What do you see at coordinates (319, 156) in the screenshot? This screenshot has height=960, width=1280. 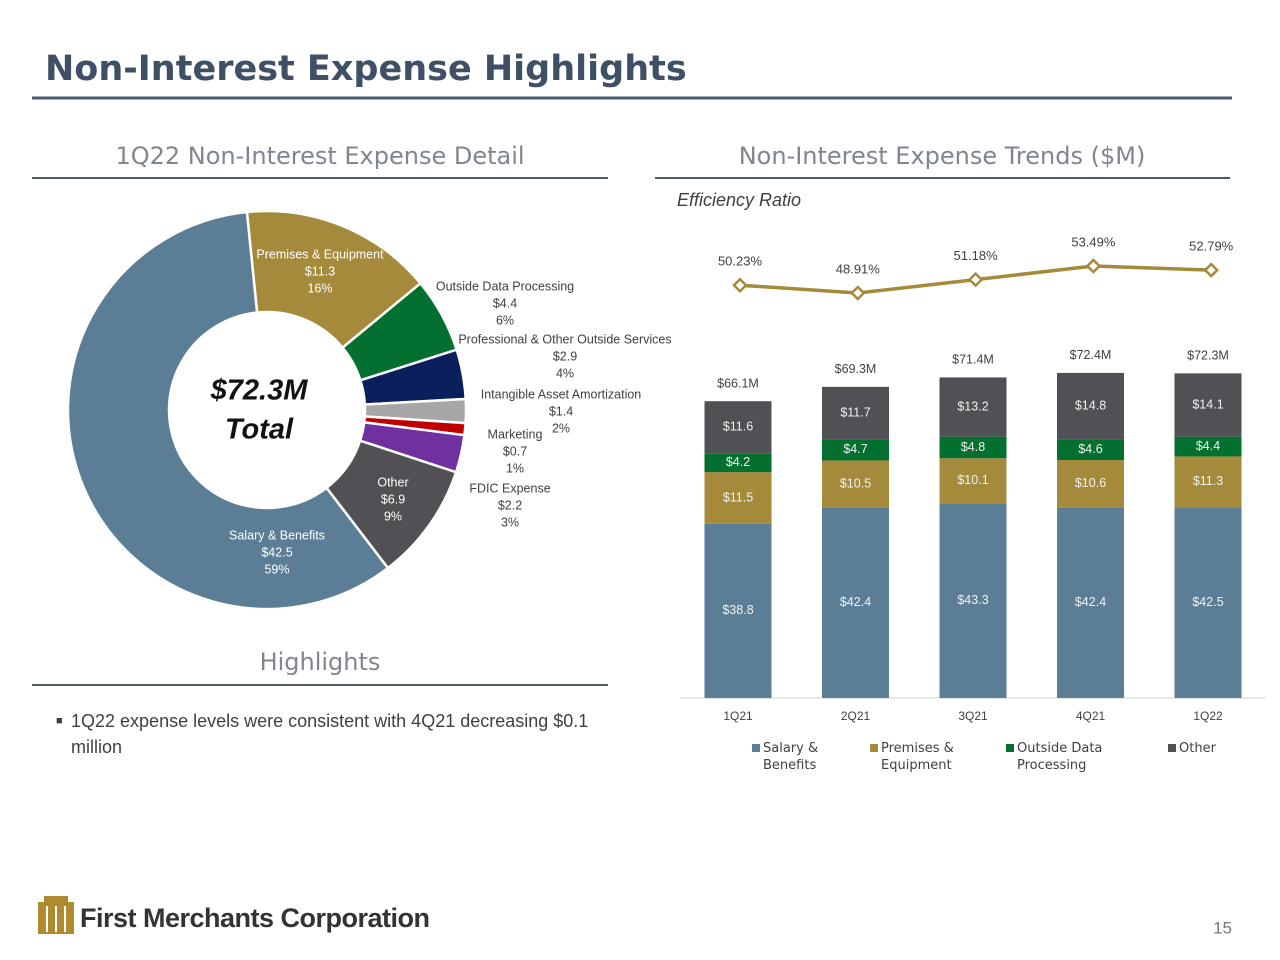 I see `section-title: 1Q22 Non-Interest Expense Detail` at bounding box center [319, 156].